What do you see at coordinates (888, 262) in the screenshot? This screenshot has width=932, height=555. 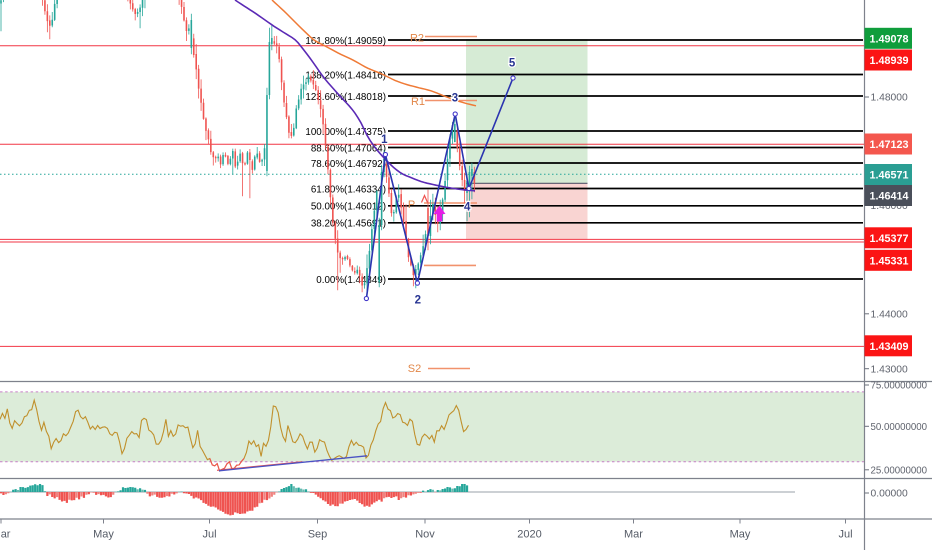 I see `svg-text: 1.45331` at bounding box center [888, 262].